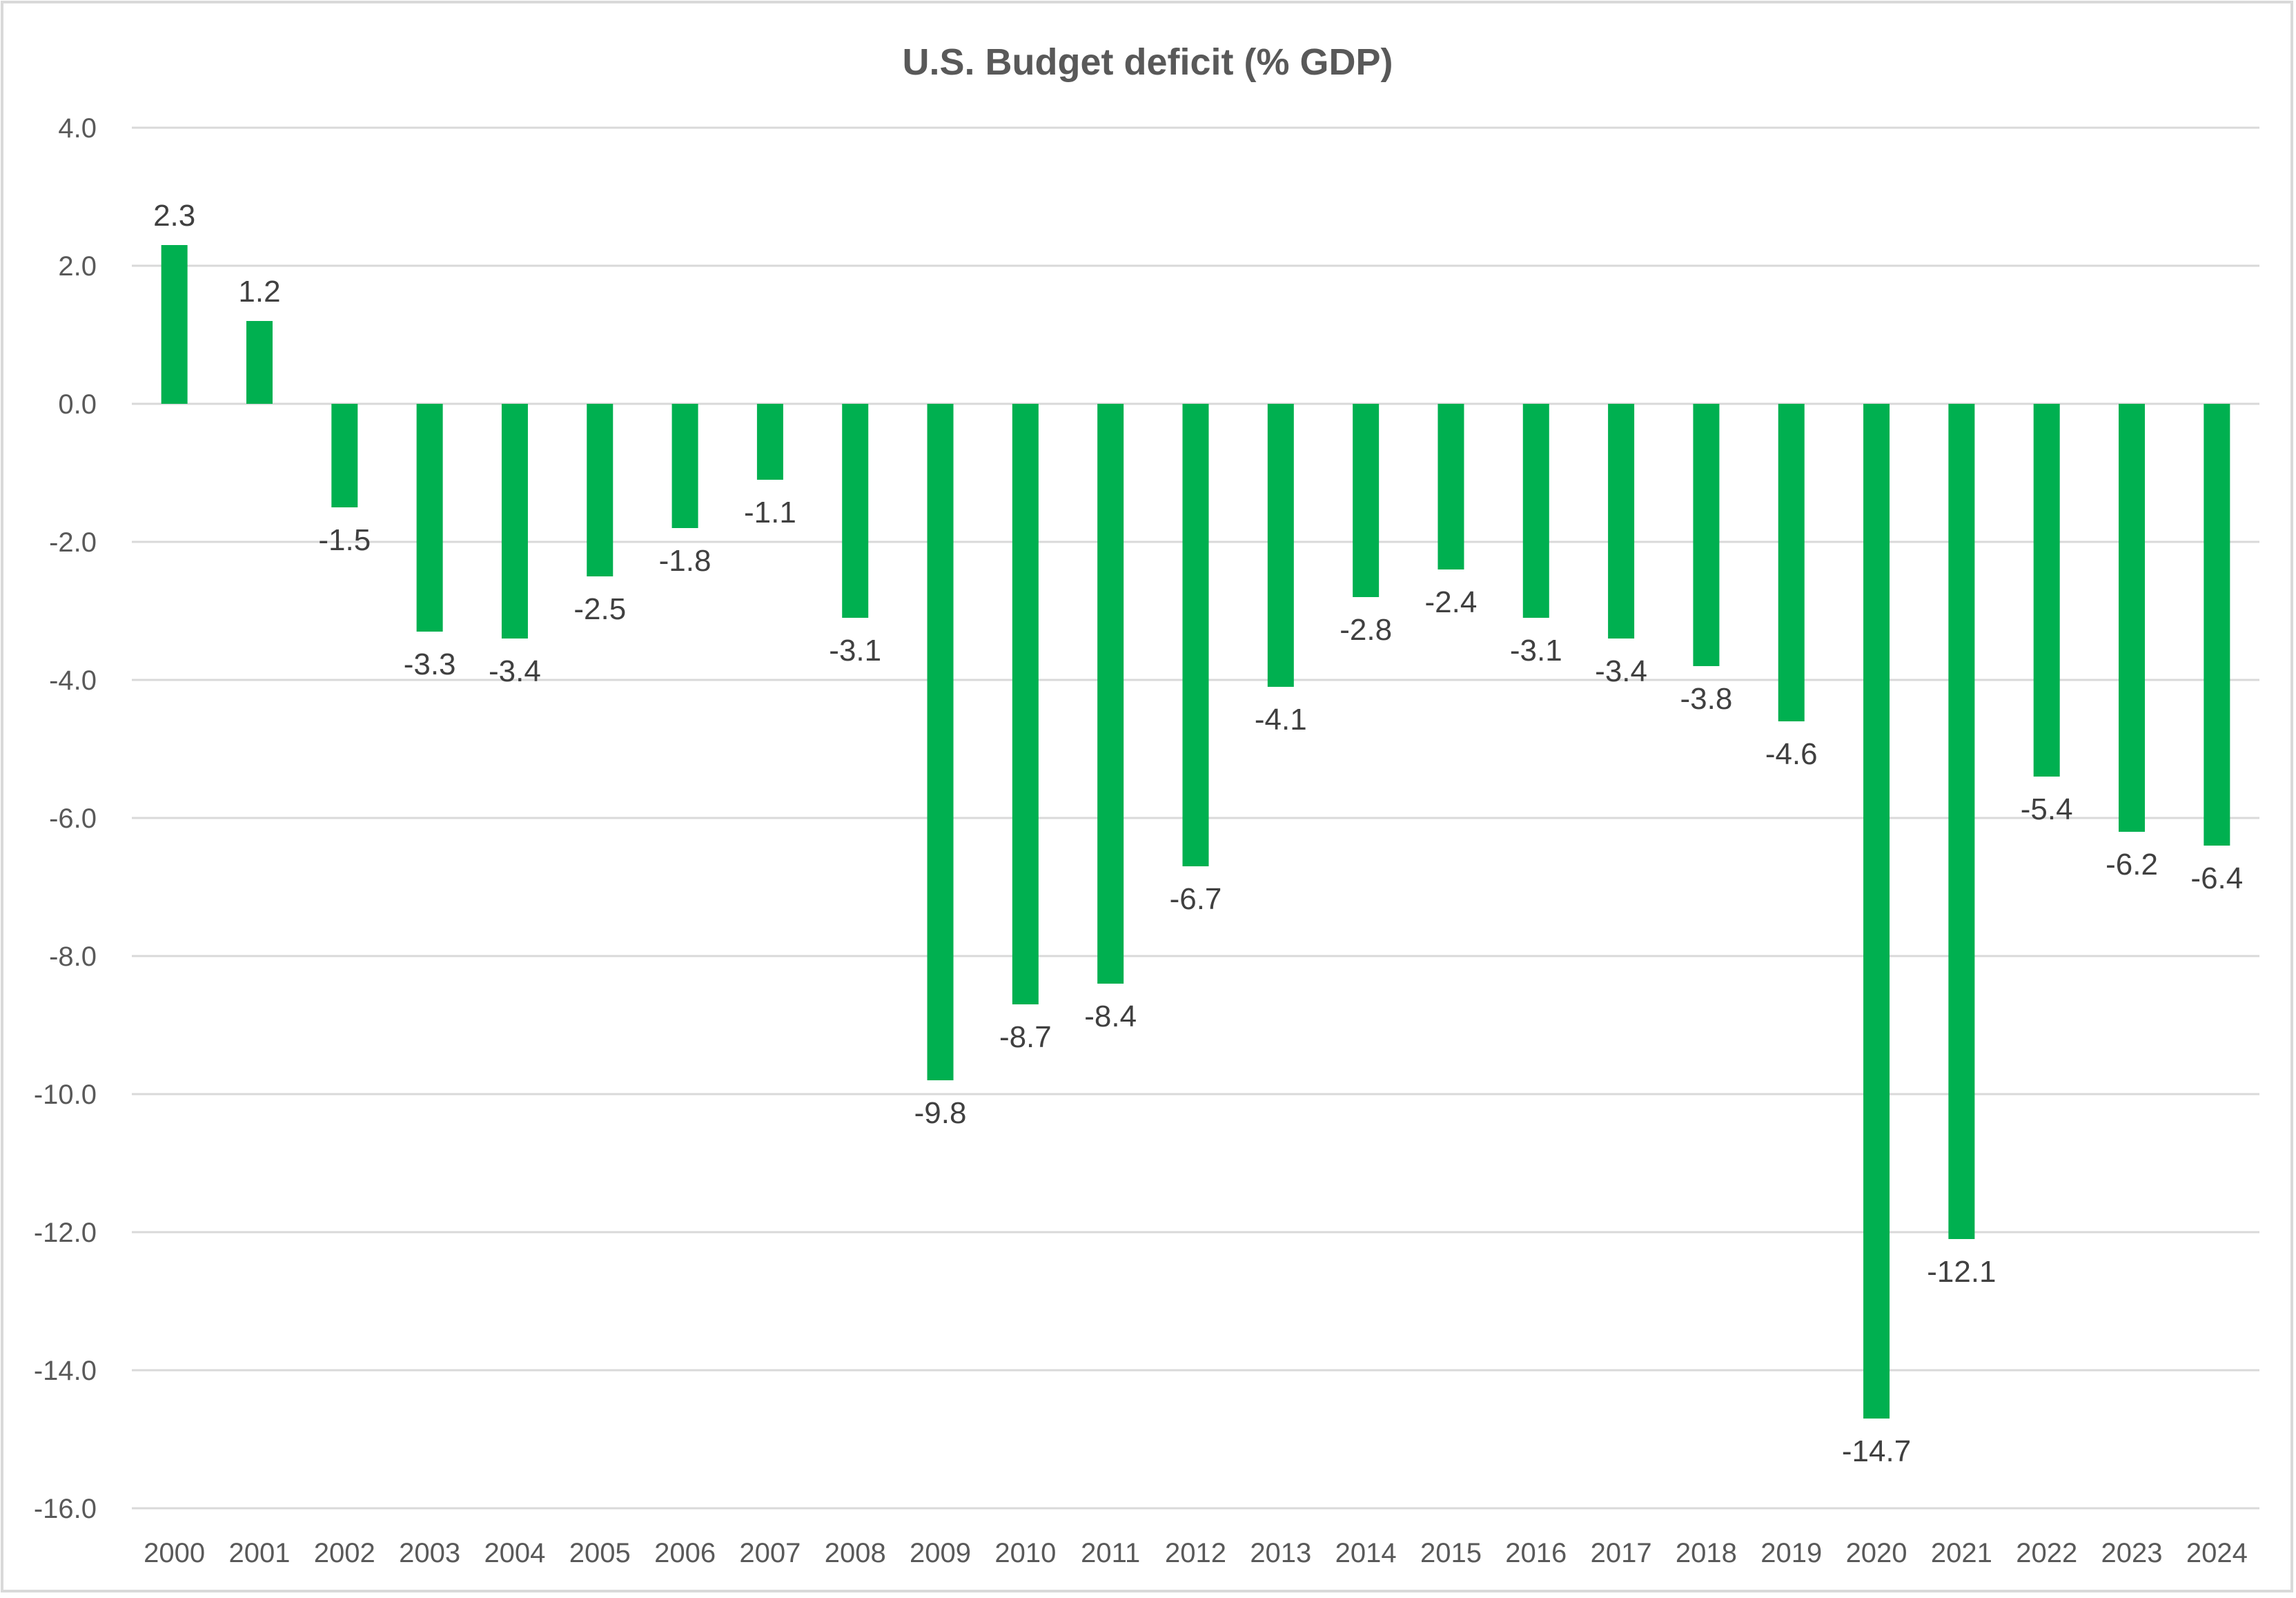  I want to click on y-tick-label: -12.0, so click(65, 1233).